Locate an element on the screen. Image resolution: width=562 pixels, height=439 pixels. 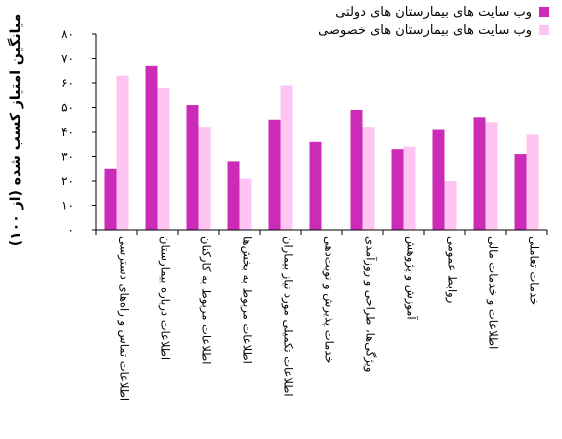
y-tick-label: ۴۰ is located at coordinates (67, 132).